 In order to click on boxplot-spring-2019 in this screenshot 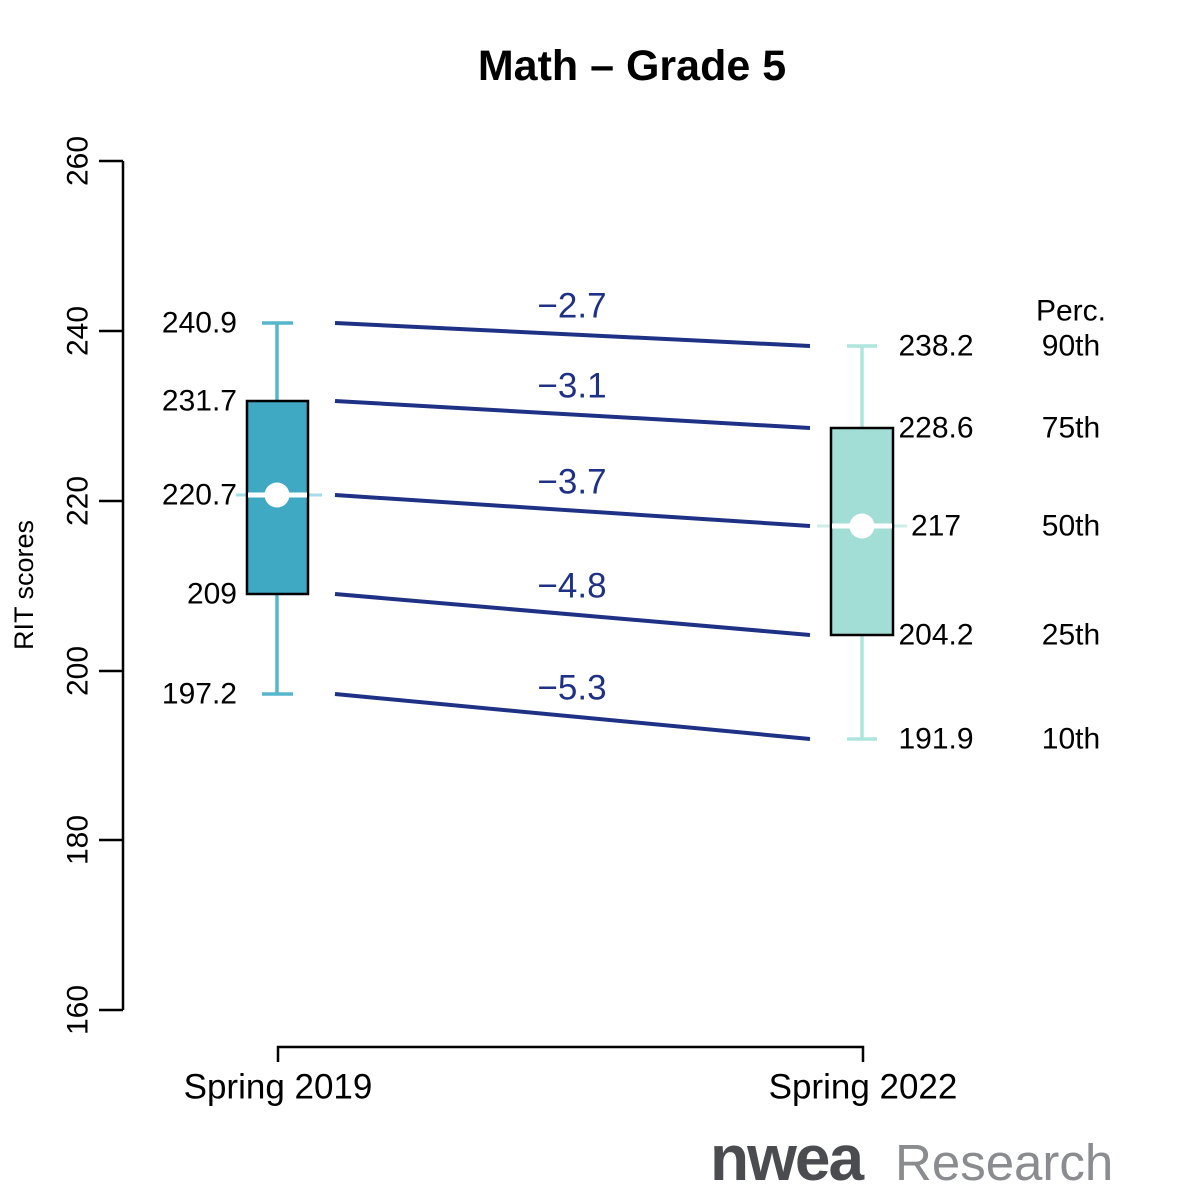, I will do `click(279, 508)`.